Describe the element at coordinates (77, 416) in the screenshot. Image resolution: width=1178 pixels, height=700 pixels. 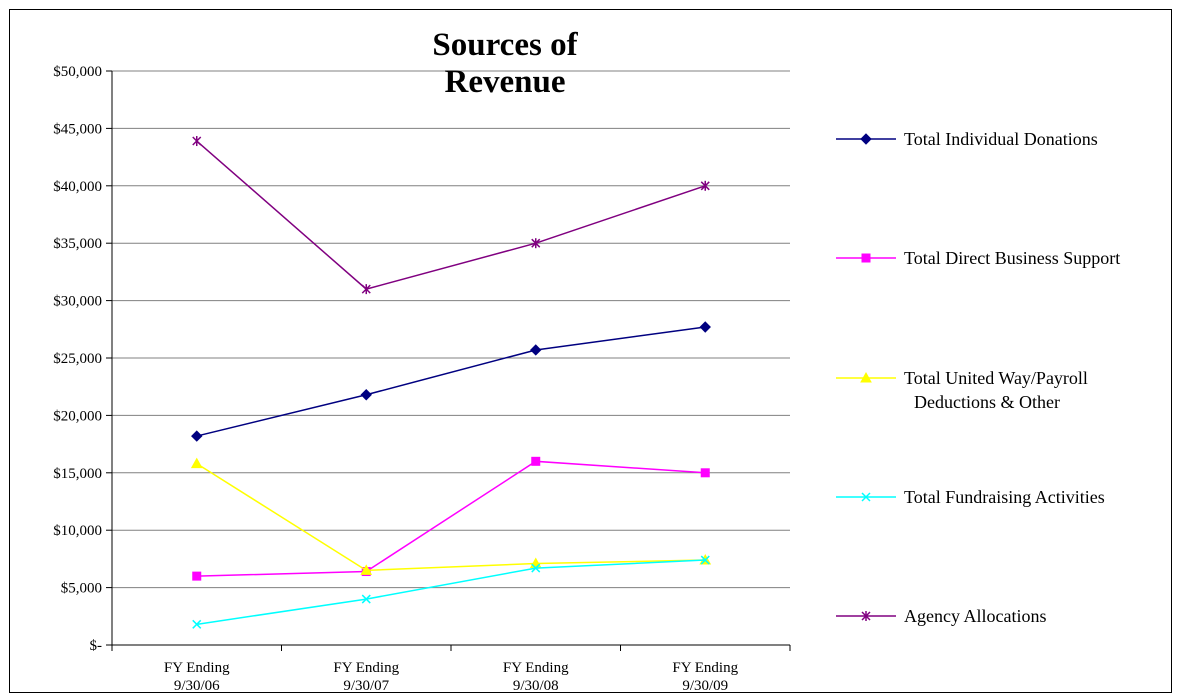
I see `y-tick-label: $20,000` at that location.